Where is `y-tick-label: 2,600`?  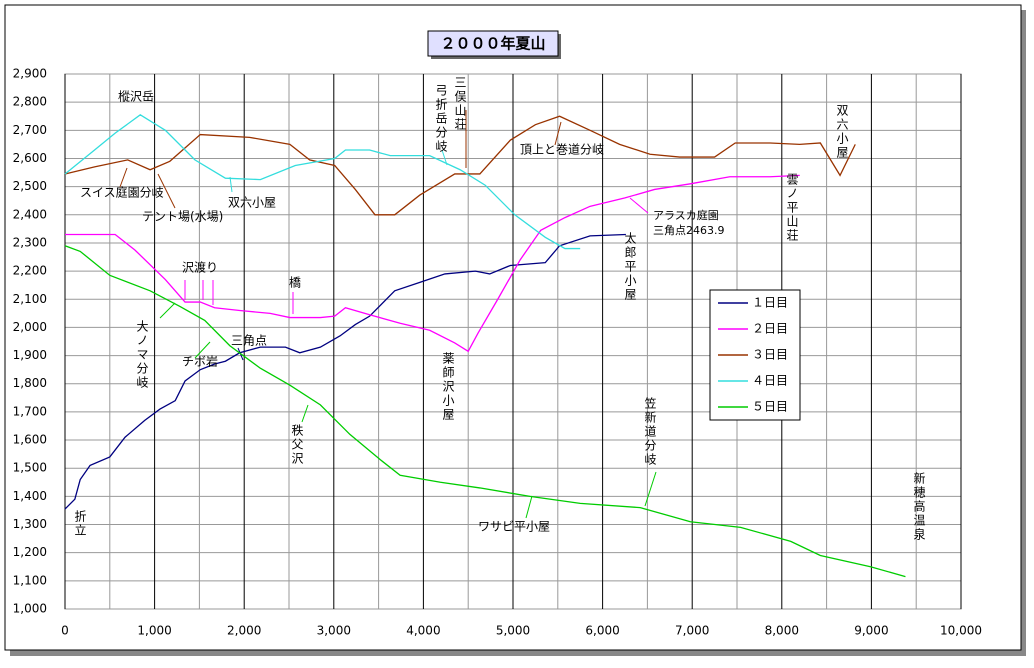
y-tick-label: 2,600 is located at coordinates (30, 158).